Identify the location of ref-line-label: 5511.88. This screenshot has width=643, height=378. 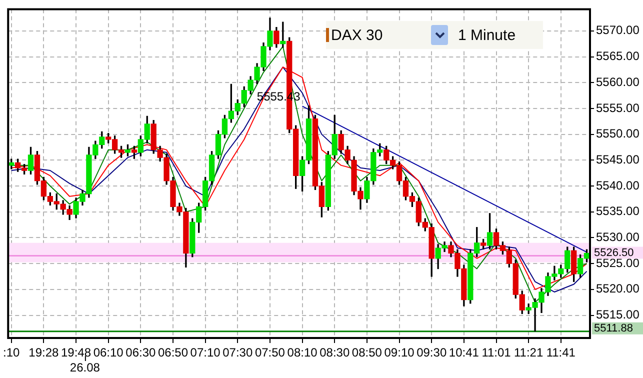
(613, 328).